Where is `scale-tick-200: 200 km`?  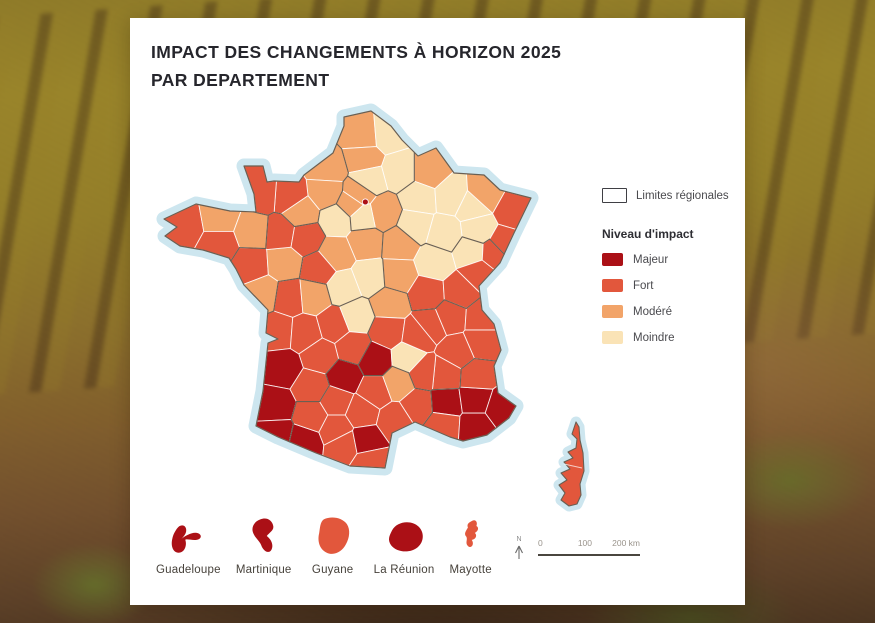
scale-tick-200: 200 km is located at coordinates (626, 543).